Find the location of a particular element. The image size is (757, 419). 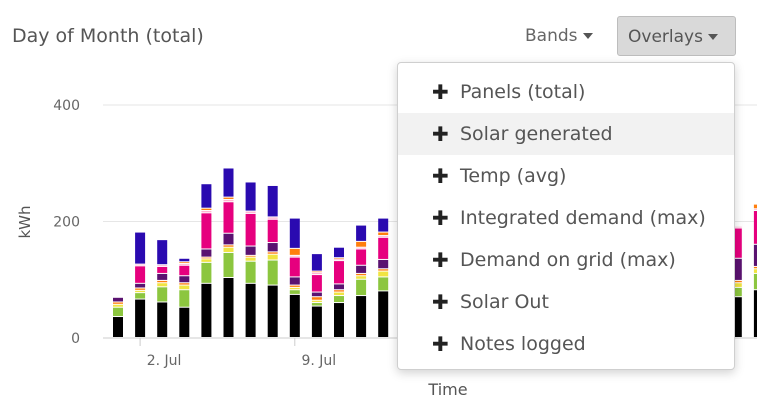

overlays-dropdown-button: Overlays is located at coordinates (676, 36).